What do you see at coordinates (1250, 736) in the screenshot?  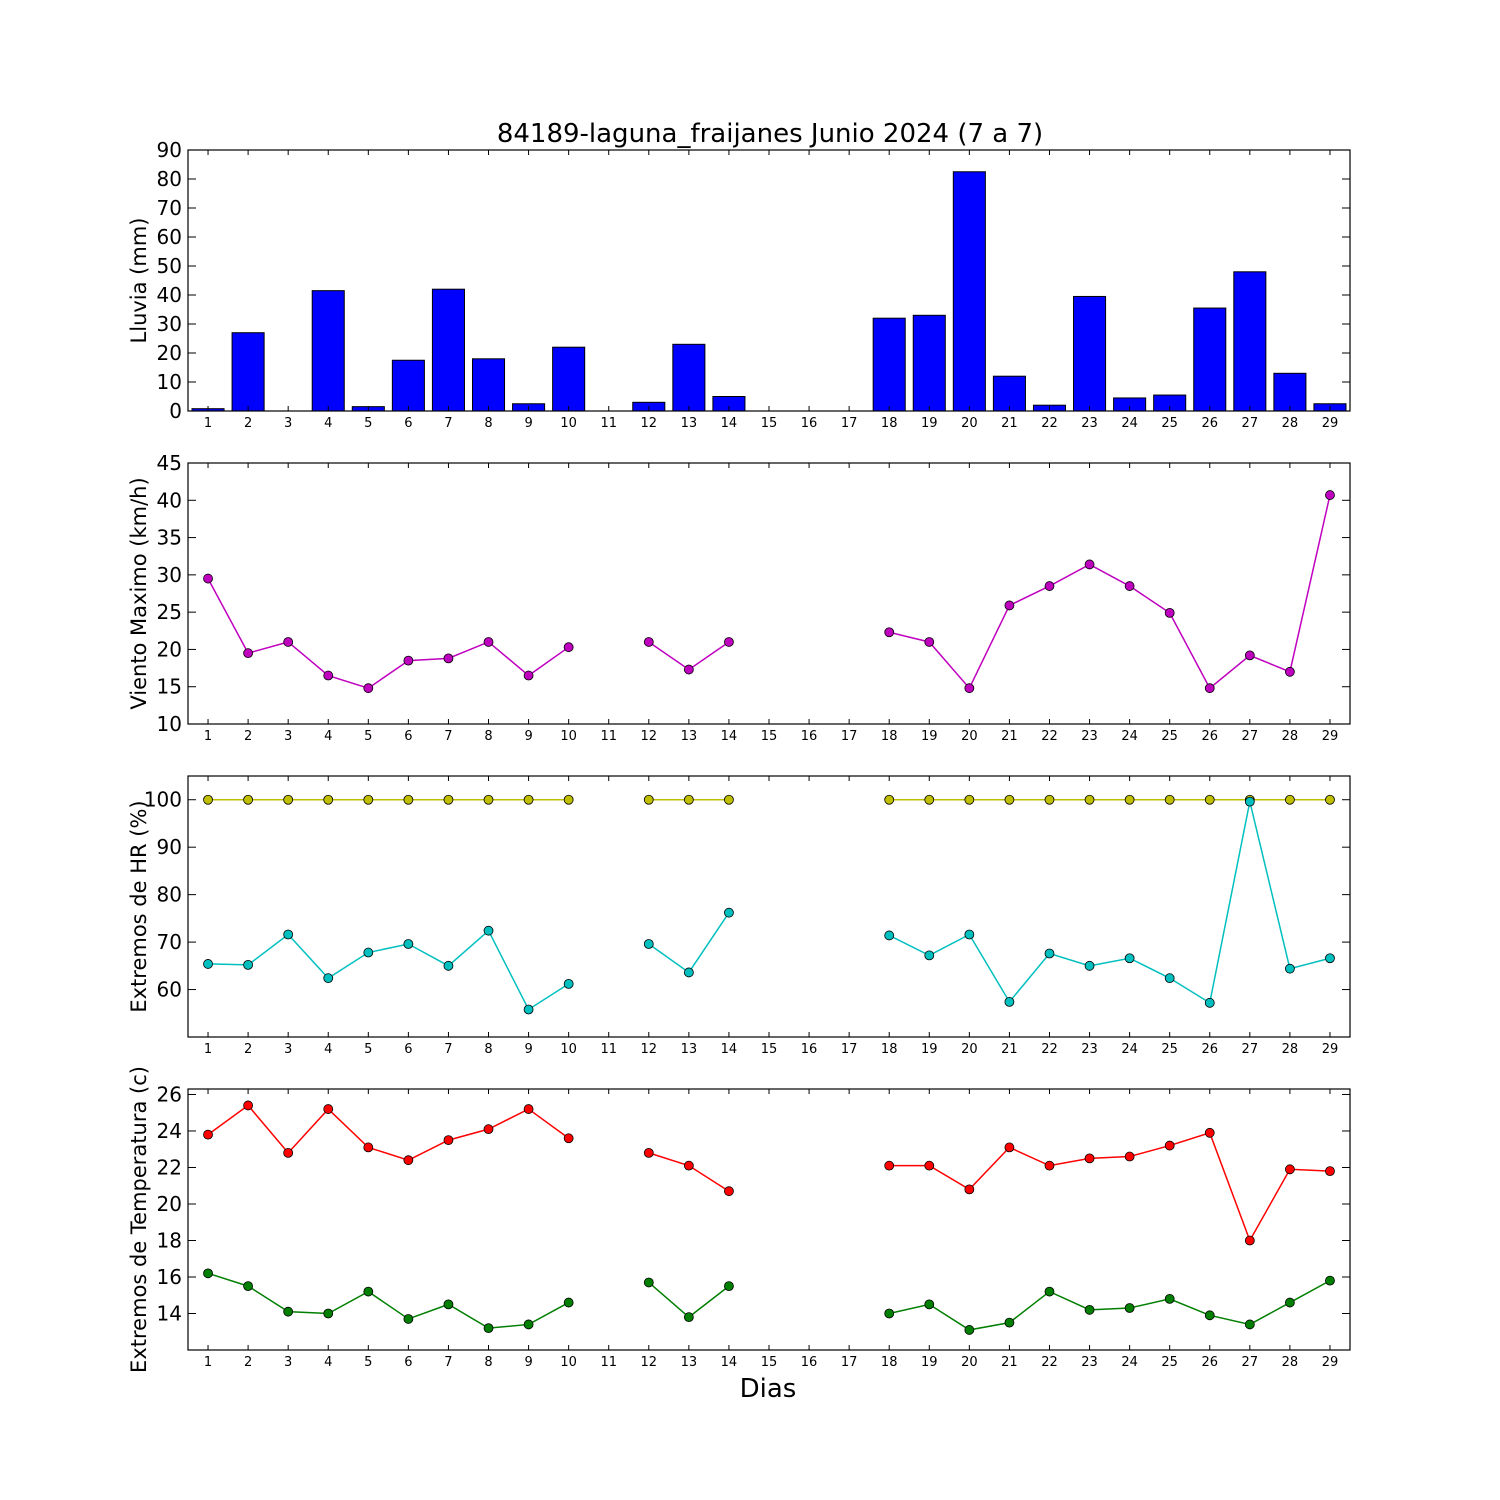 I see `x-tick-label: 27` at bounding box center [1250, 736].